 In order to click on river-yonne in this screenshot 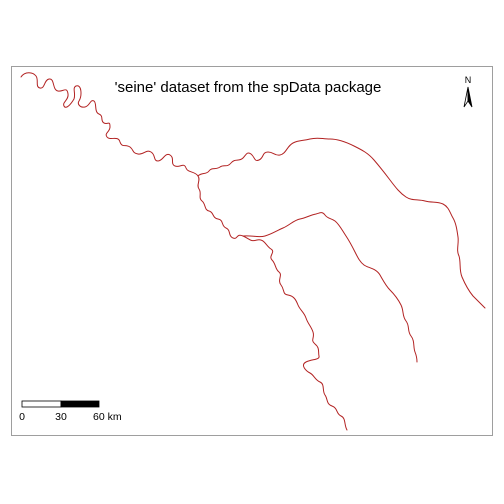, I will do `click(330, 287)`.